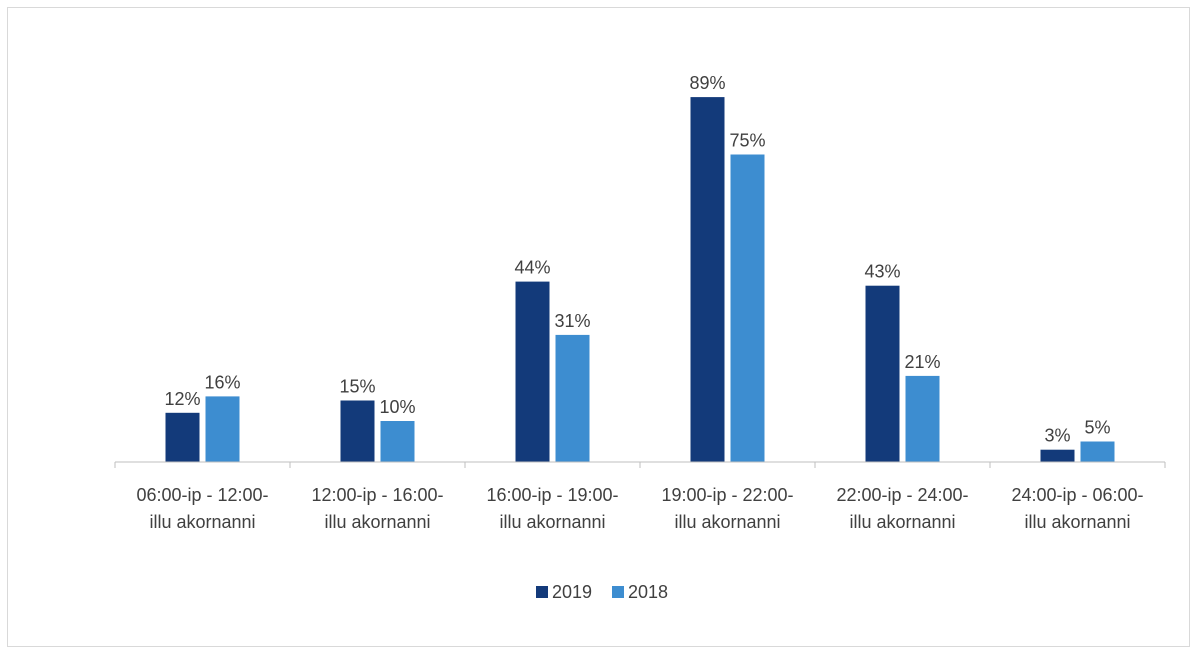  Describe the element at coordinates (640, 465) in the screenshot. I see `x-axis-ticks` at that location.